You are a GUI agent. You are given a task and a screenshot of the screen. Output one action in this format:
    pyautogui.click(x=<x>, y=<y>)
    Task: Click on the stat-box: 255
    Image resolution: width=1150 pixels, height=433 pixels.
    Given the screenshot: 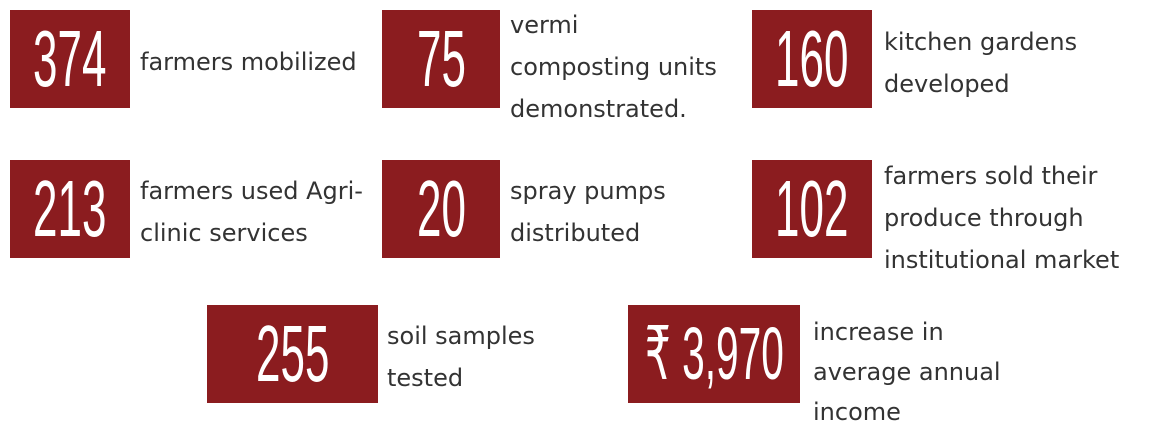 What is the action you would take?
    pyautogui.click(x=292, y=354)
    